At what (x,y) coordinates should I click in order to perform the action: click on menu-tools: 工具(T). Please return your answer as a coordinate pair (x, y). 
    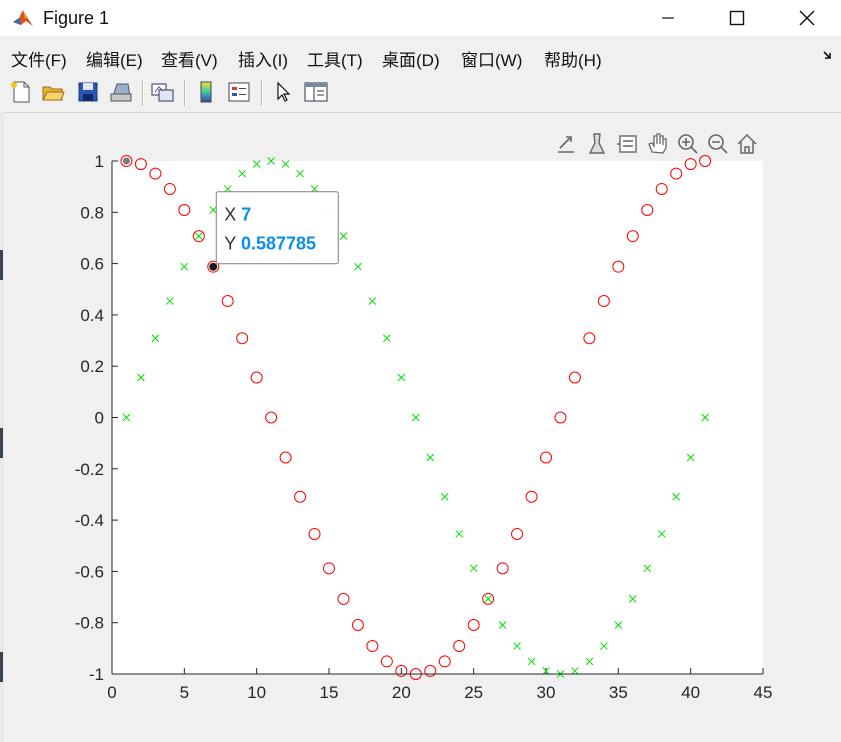
    Looking at the image, I should click on (335, 60).